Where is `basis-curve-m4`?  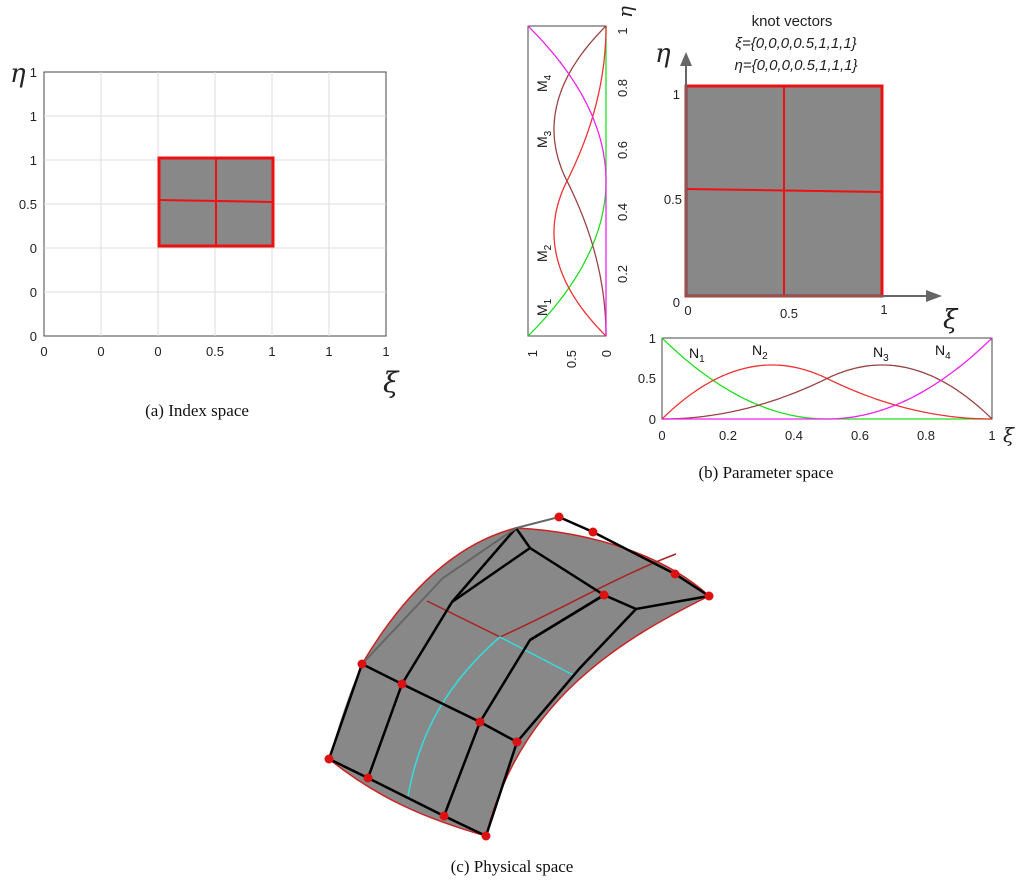 basis-curve-m4 is located at coordinates (567, 180).